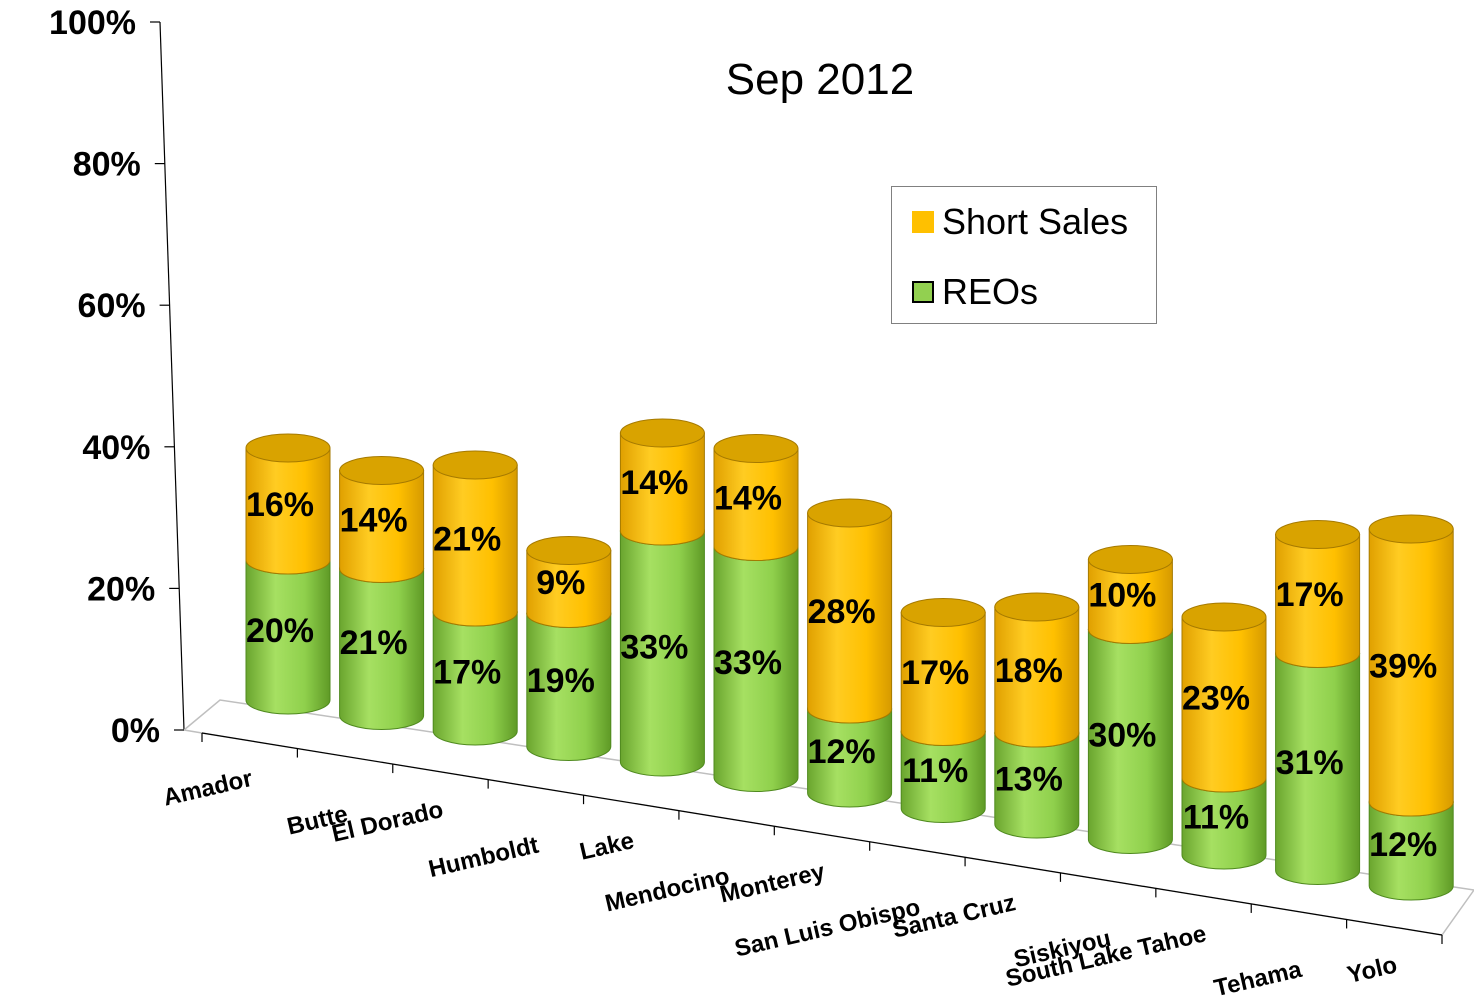 This screenshot has height=1004, width=1474. I want to click on bar-reos-6-body, so click(850, 758).